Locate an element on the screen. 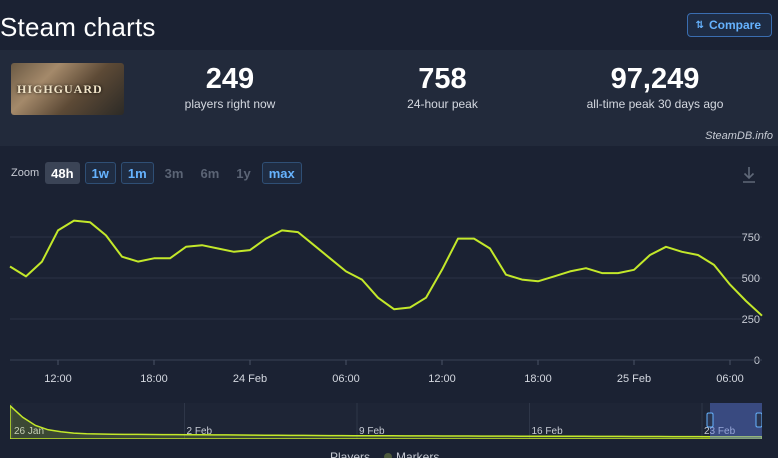 The image size is (778, 458). legend-players: Players is located at coordinates (350, 454).